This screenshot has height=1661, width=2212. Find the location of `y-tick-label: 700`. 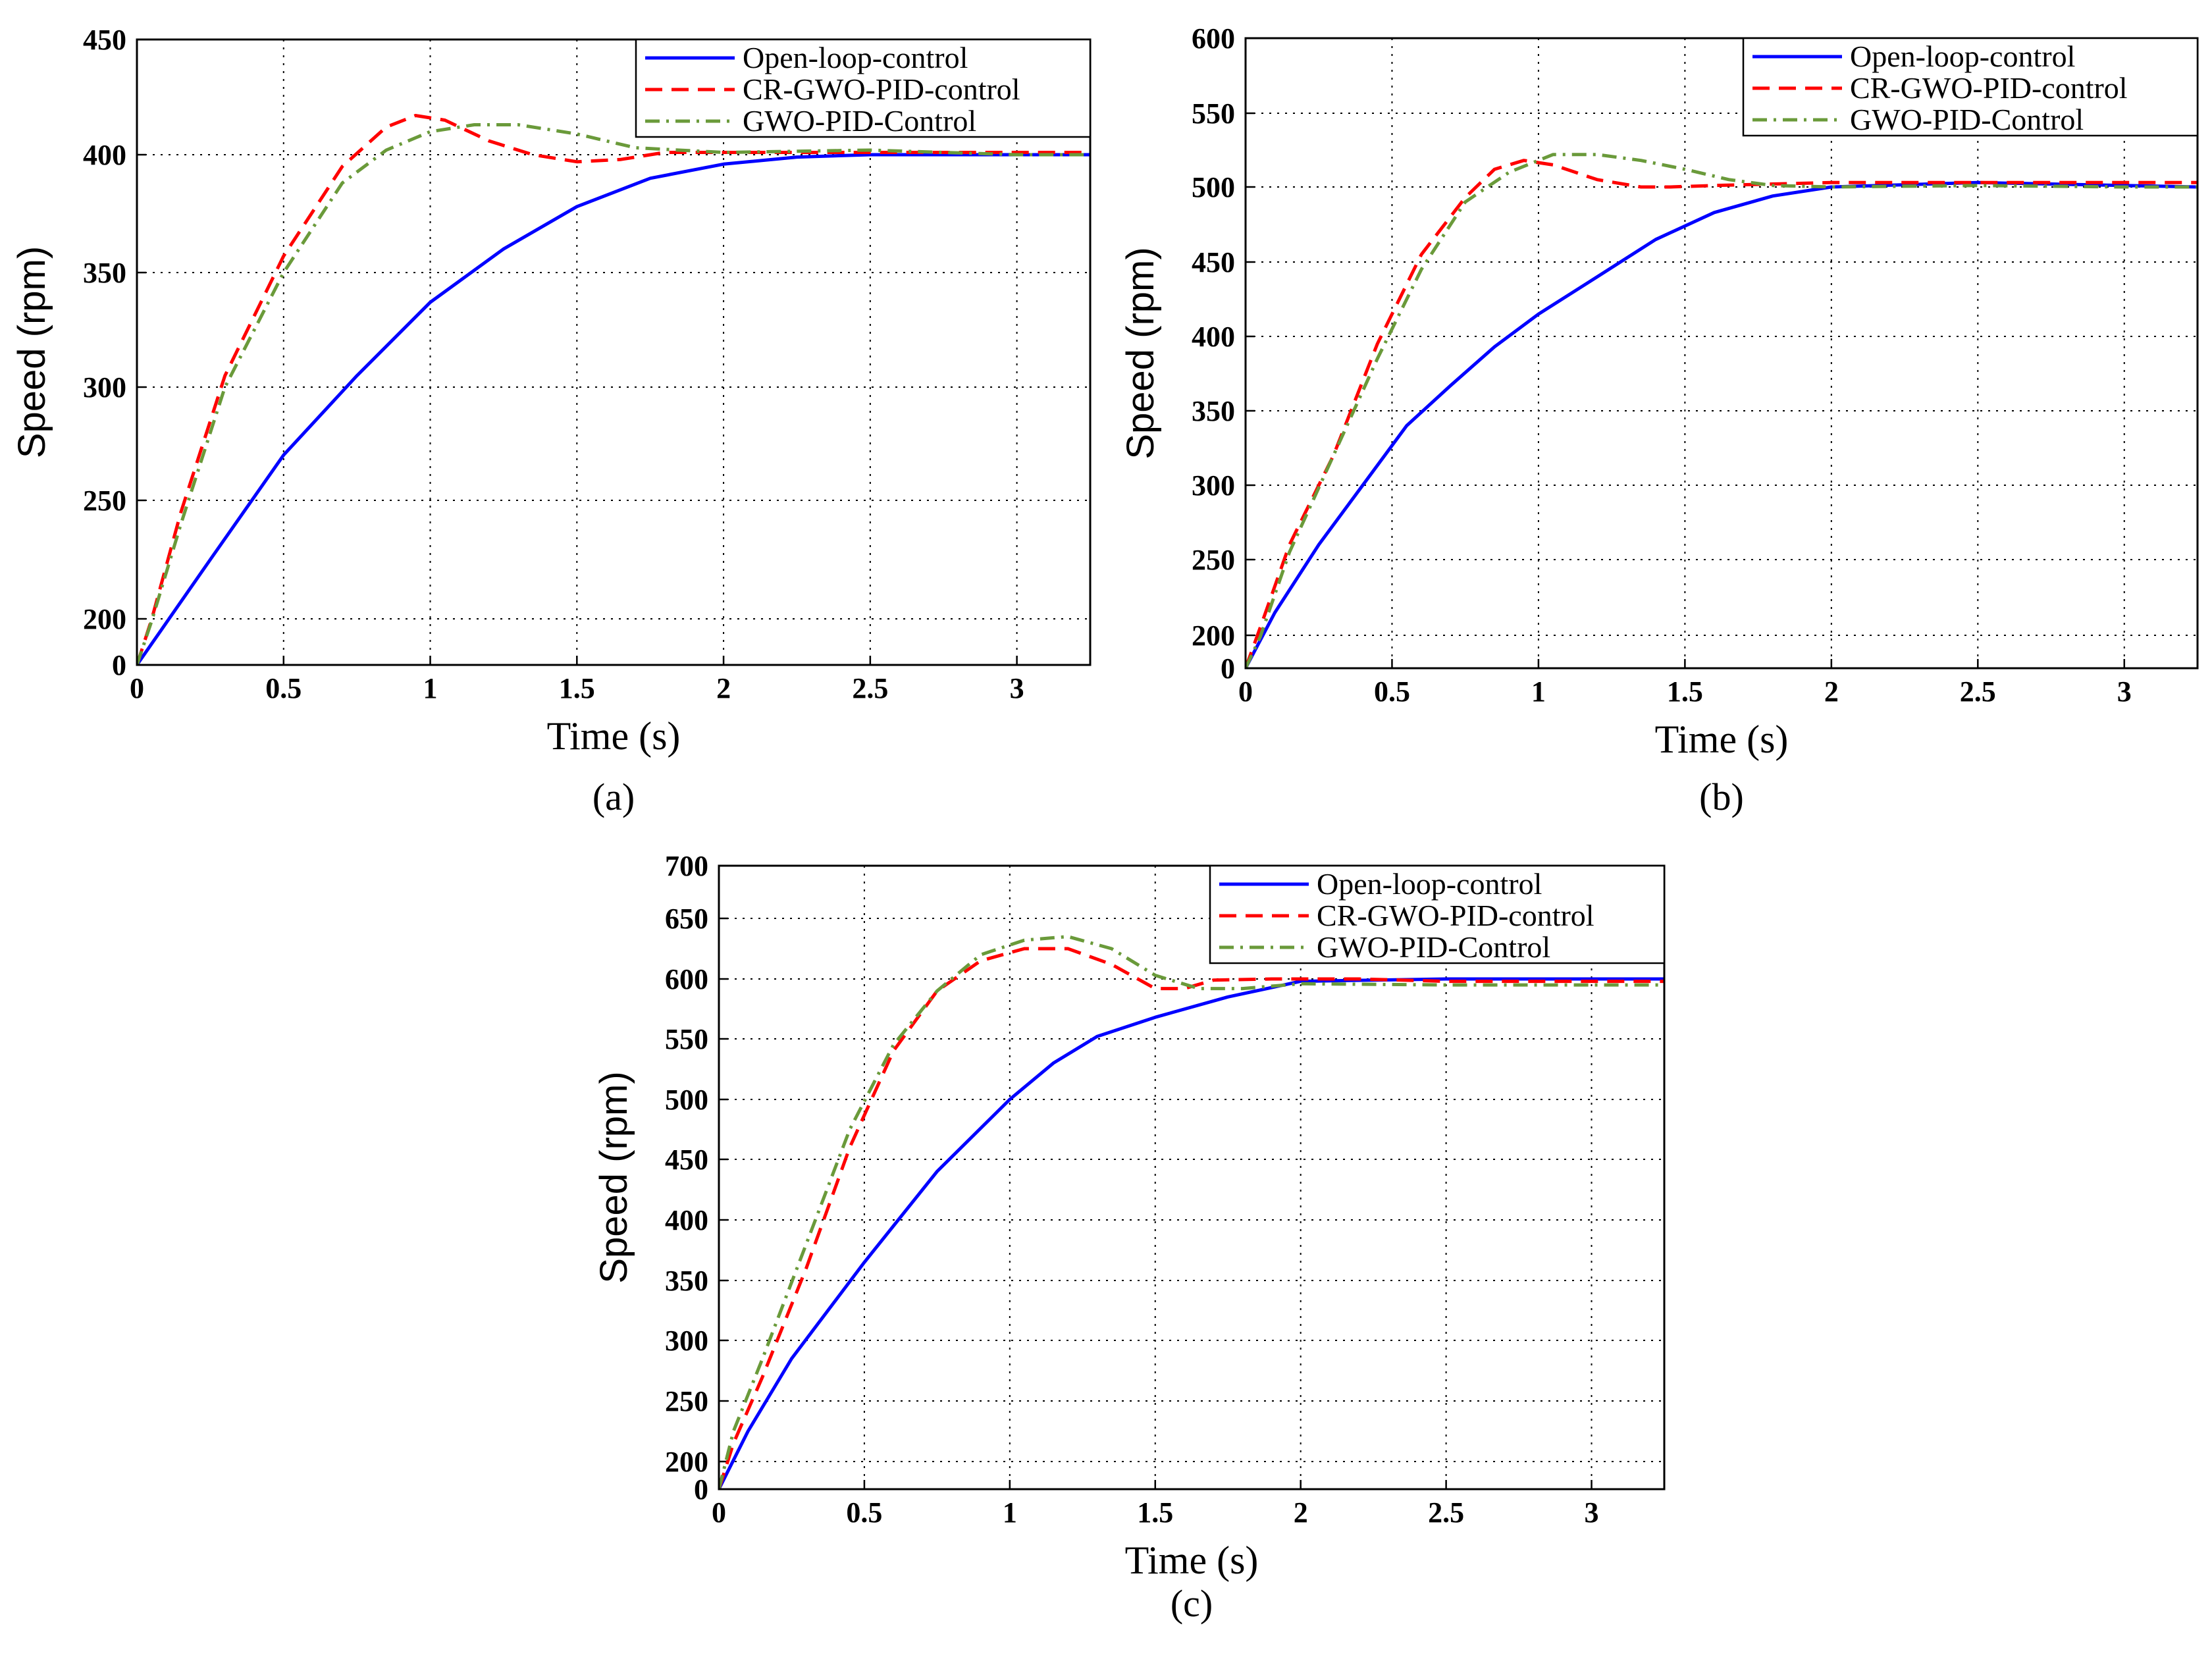

y-tick-label: 700 is located at coordinates (687, 866).